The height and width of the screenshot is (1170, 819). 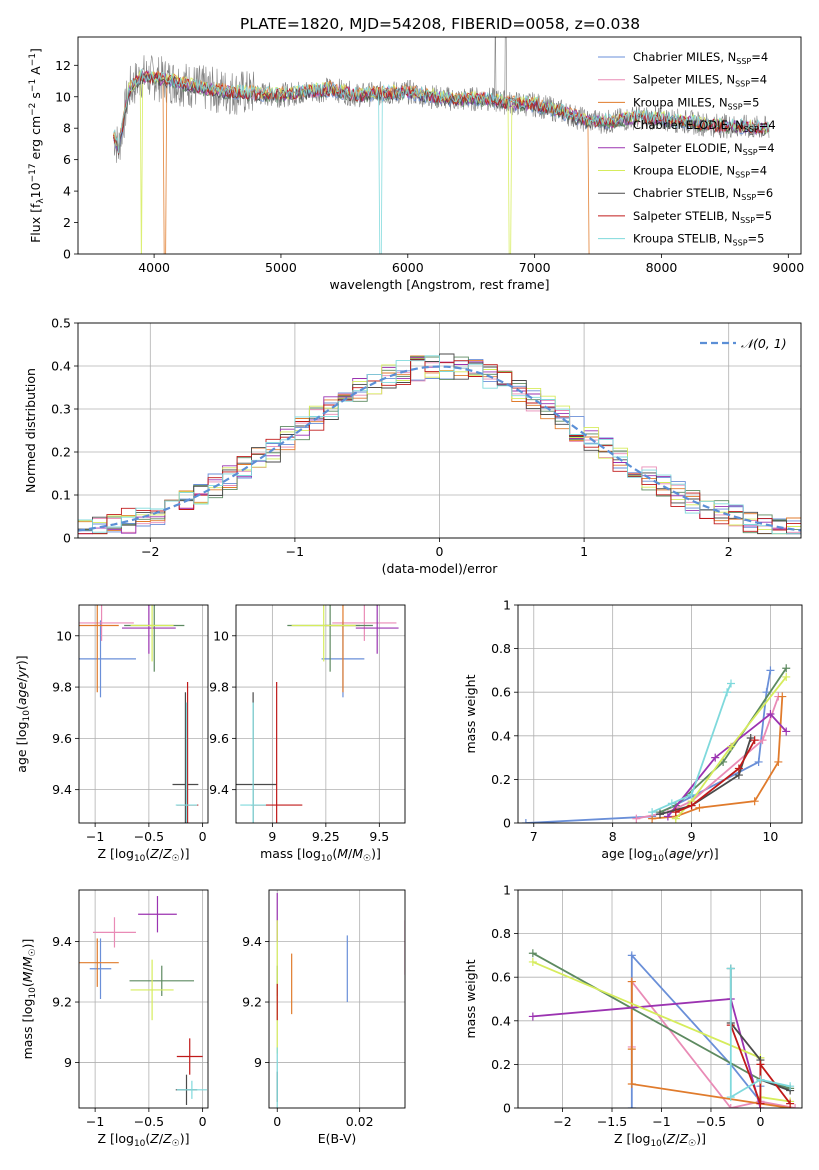 I want to click on y-tick-label: 2, so click(x=67, y=222).